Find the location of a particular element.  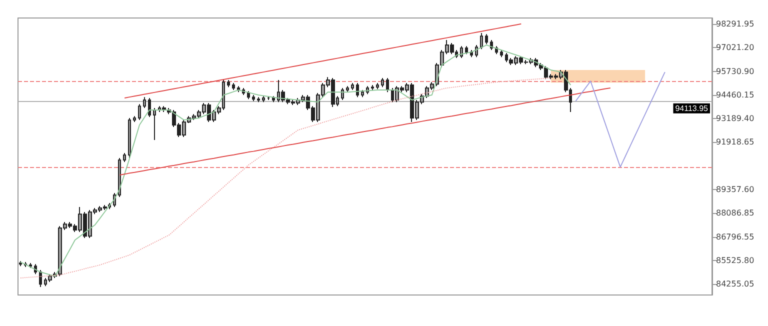

y-tick-label: 98291.95 is located at coordinates (735, 24).